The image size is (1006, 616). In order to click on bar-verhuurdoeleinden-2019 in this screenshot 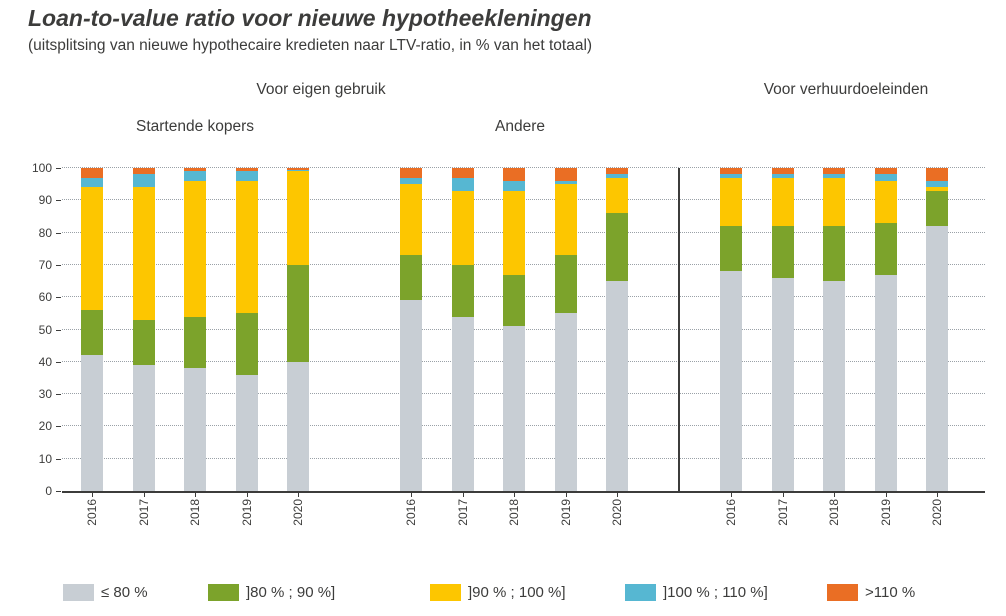, I will do `click(885, 329)`.